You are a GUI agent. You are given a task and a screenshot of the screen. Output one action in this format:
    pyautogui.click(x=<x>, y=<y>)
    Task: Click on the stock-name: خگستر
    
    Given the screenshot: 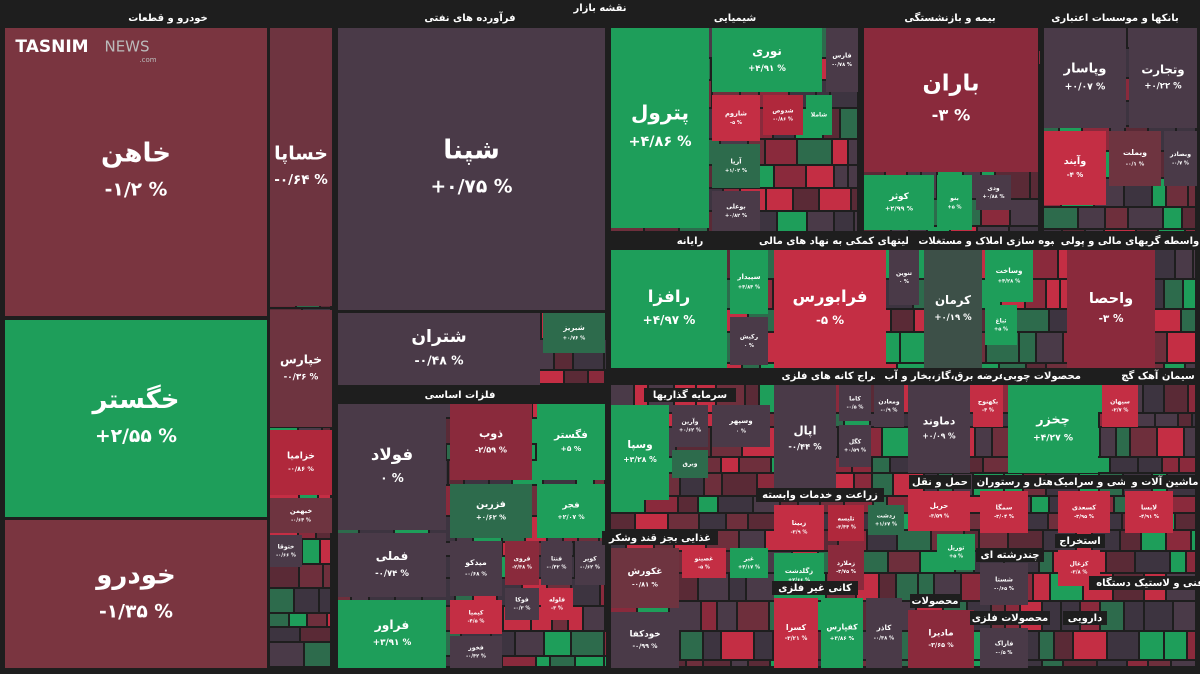 What is the action you would take?
    pyautogui.click(x=134, y=399)
    